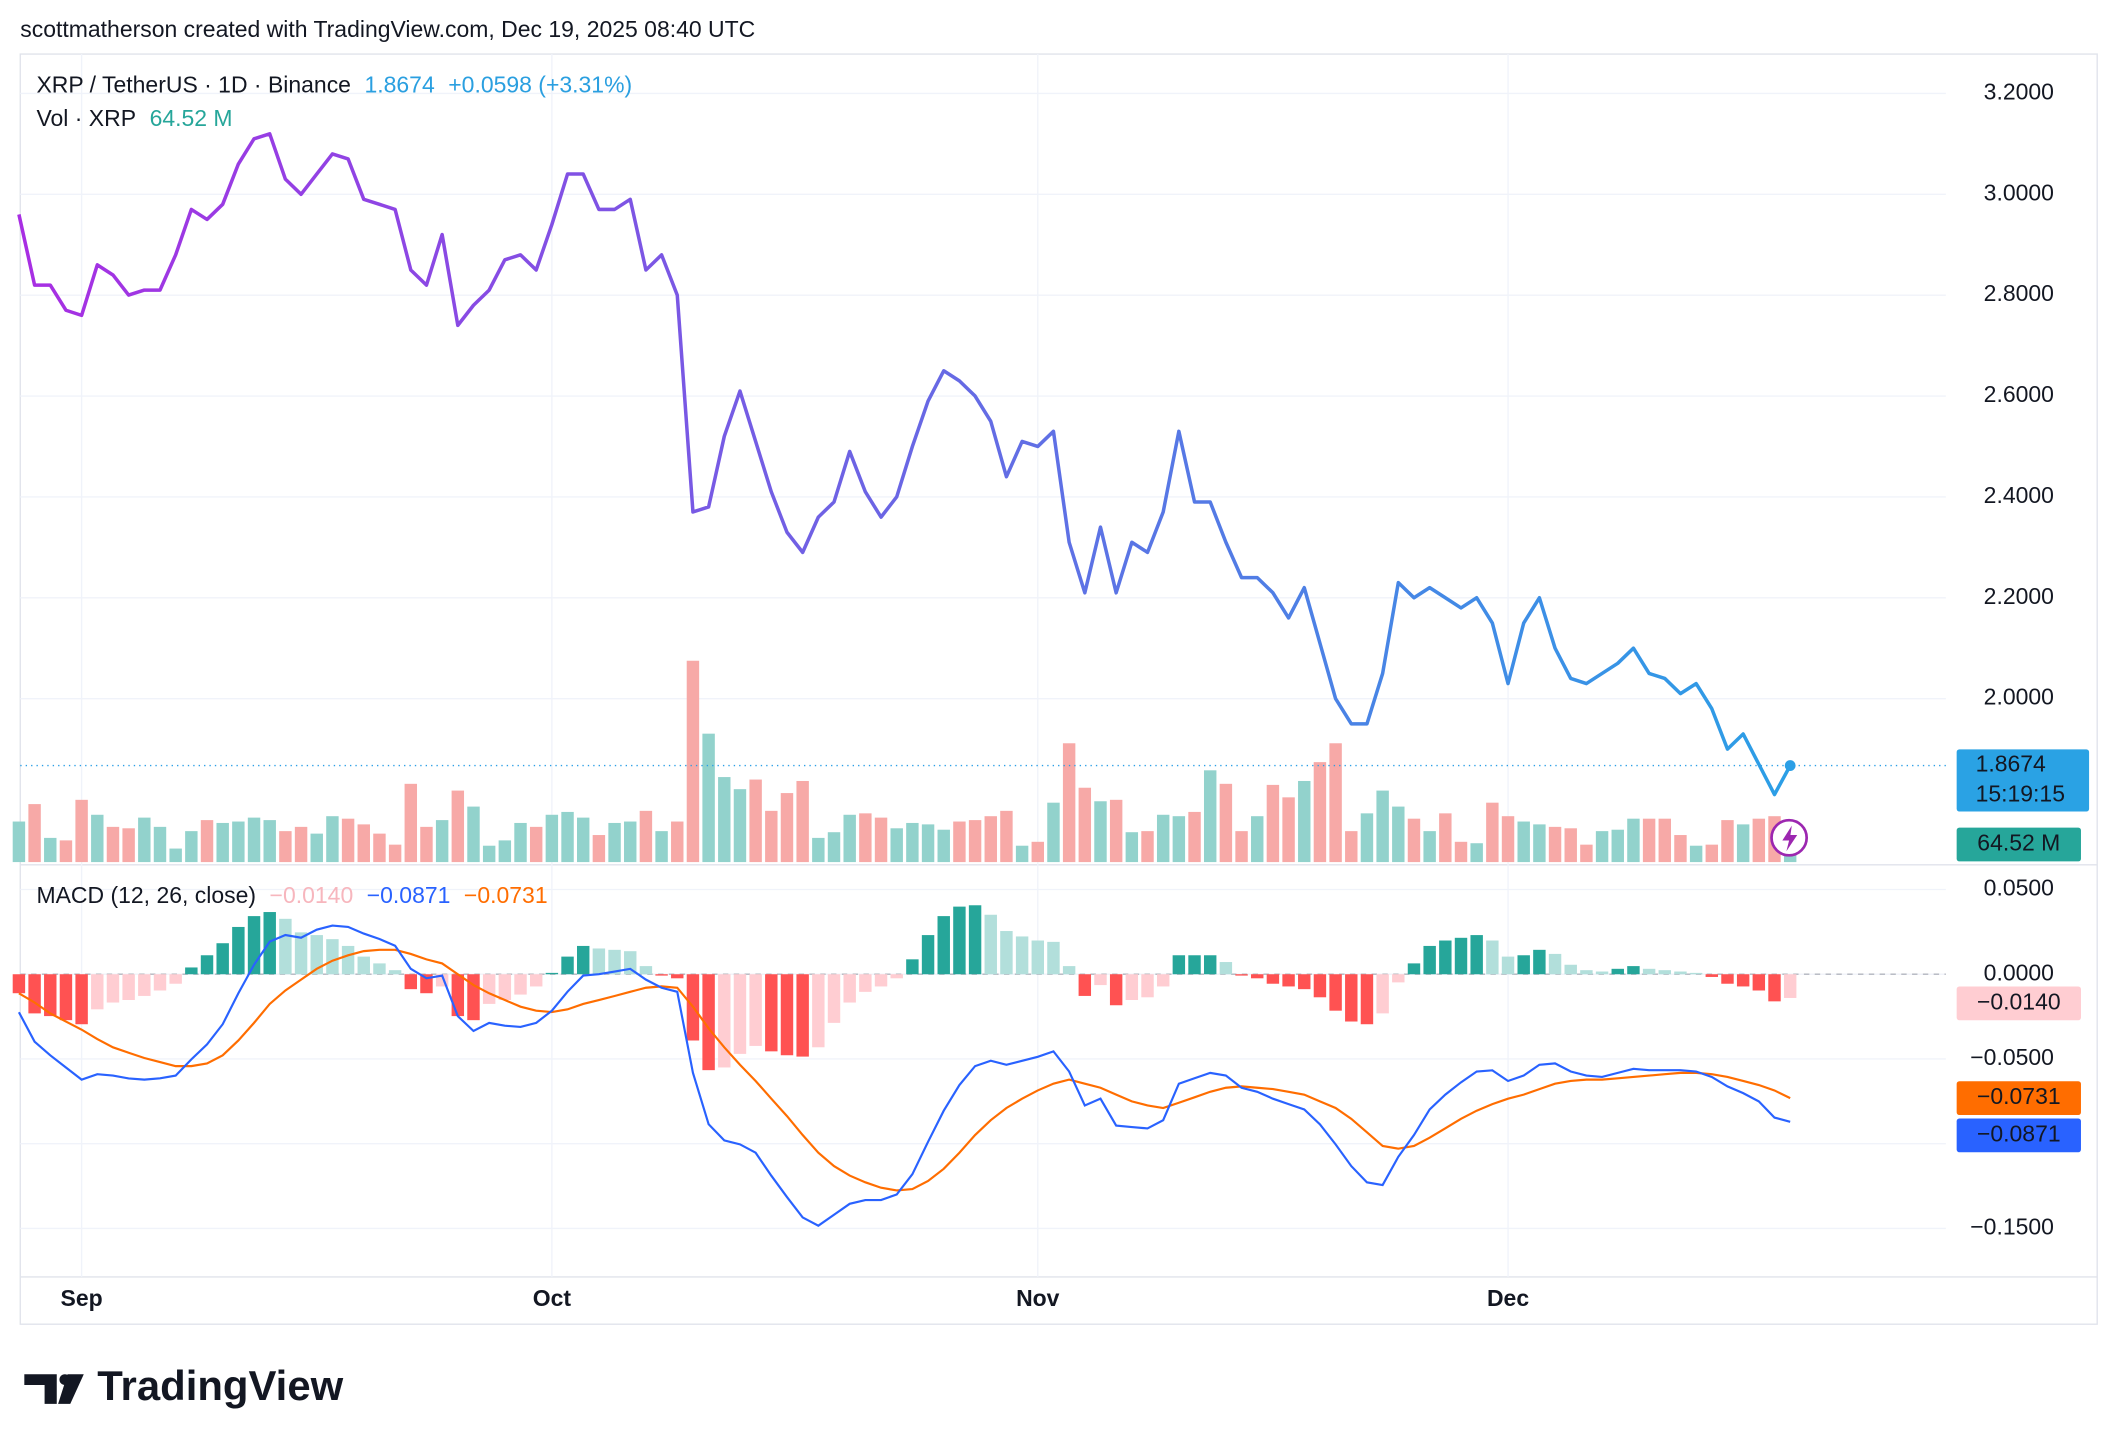  Describe the element at coordinates (2019, 91) in the screenshot. I see `y-tick-label: 3.2000` at that location.